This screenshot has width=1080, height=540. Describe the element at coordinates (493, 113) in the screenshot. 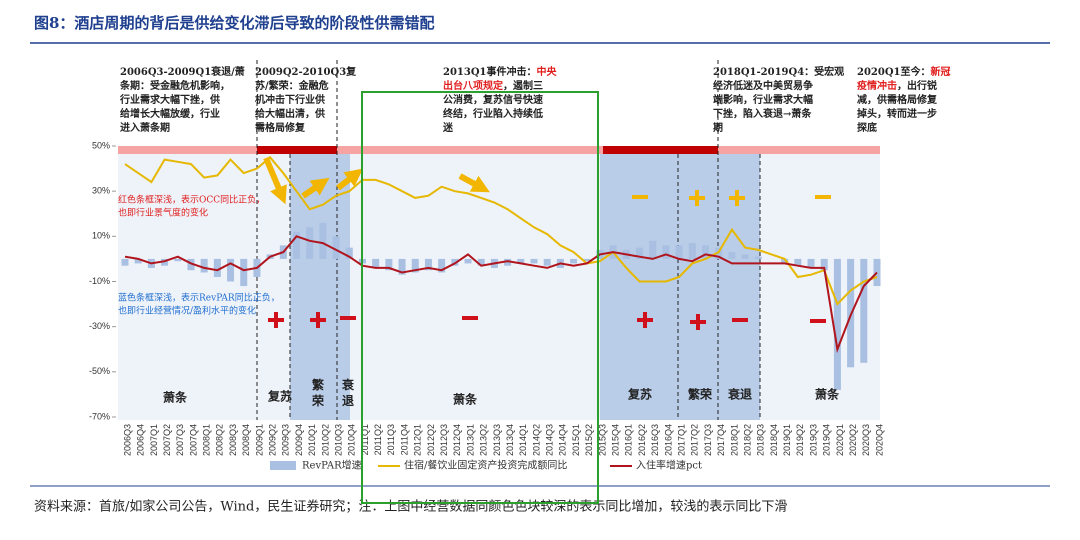

I see `annotation: 终结，行业陷入持续低` at that location.